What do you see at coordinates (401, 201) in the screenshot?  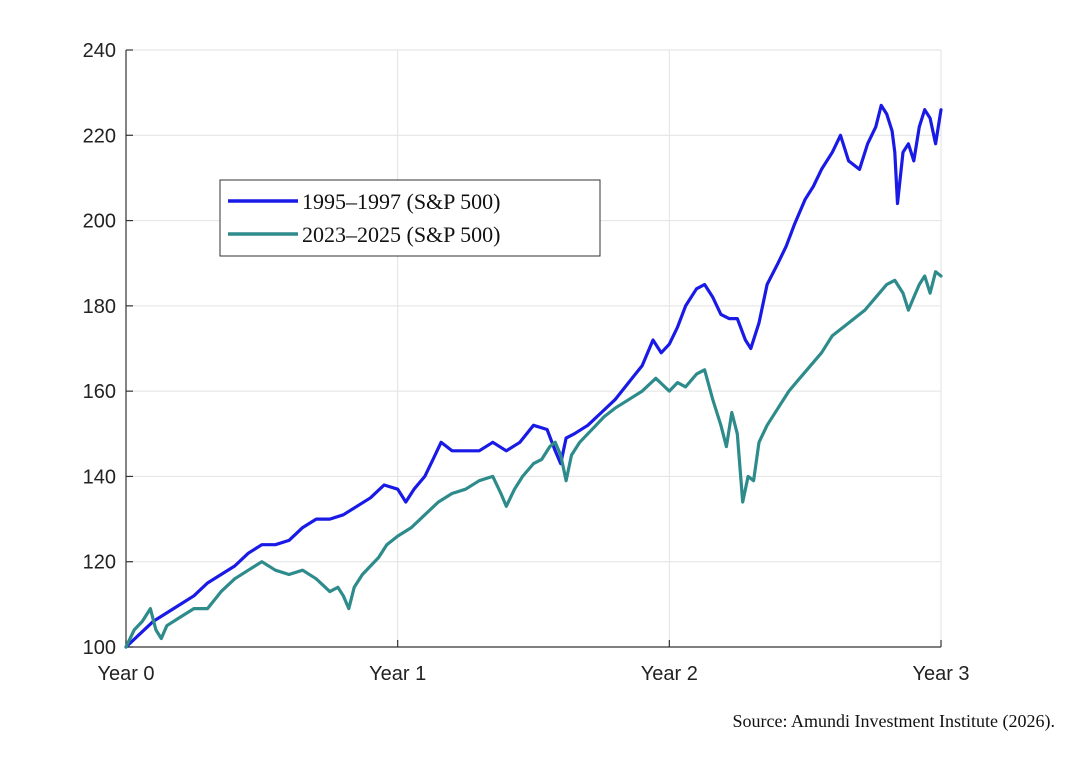 I see `legend-label: 1995–1997 (S&P 500)` at bounding box center [401, 201].